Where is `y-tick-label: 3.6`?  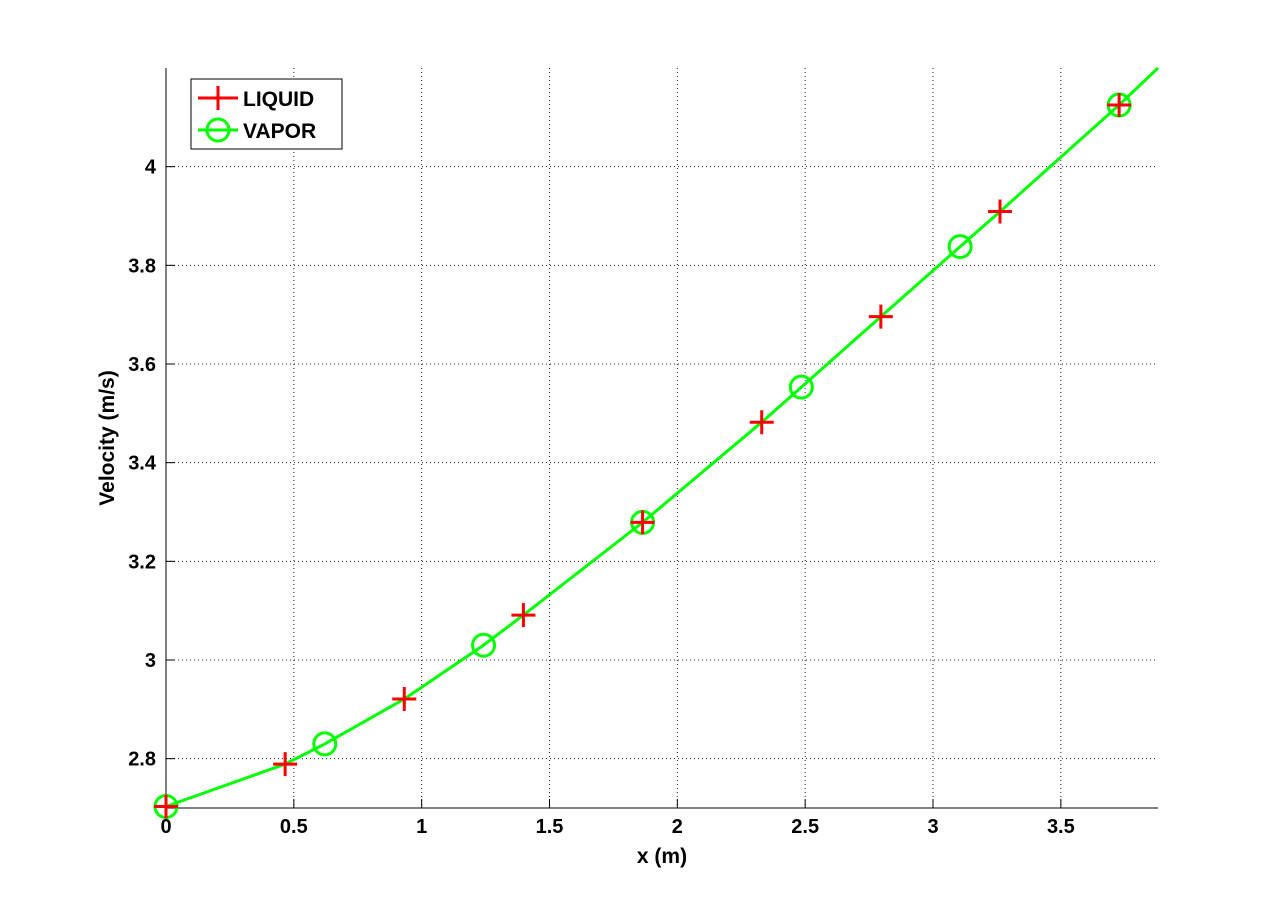 y-tick-label: 3.6 is located at coordinates (142, 365).